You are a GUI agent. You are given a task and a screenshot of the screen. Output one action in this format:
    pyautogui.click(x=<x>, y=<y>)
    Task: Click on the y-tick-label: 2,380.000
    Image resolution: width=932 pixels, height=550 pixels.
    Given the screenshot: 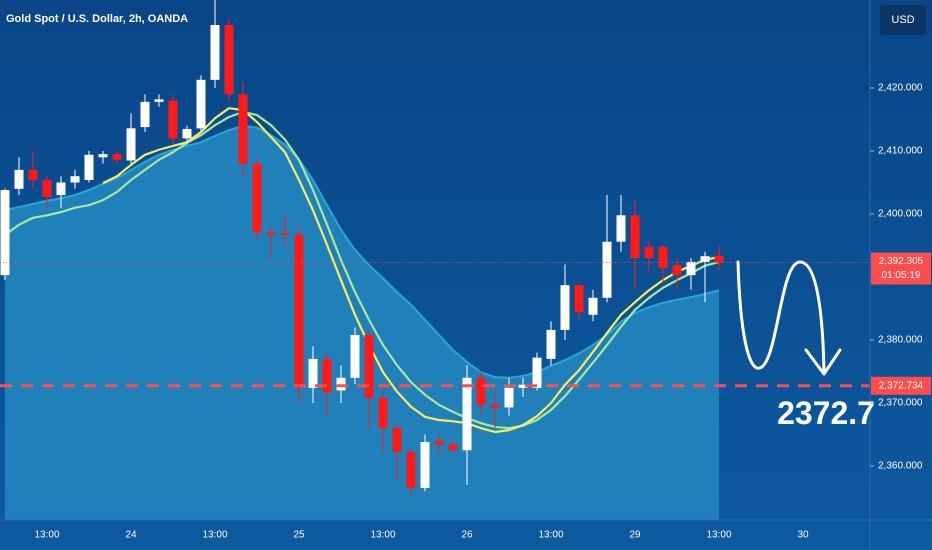 What is the action you would take?
    pyautogui.click(x=900, y=340)
    